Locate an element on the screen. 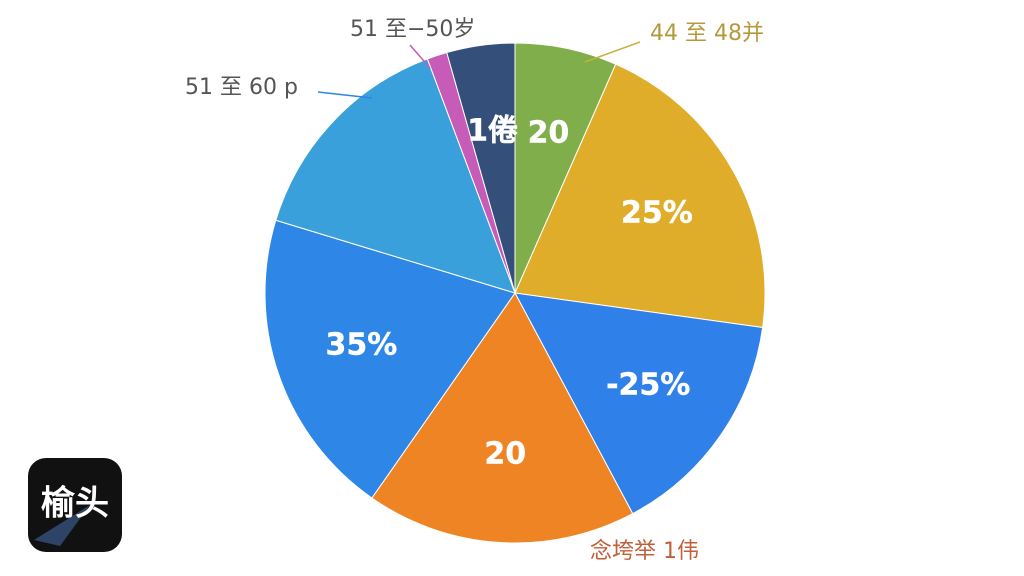 This screenshot has height=576, width=1024. logo-box is located at coordinates (75, 505).